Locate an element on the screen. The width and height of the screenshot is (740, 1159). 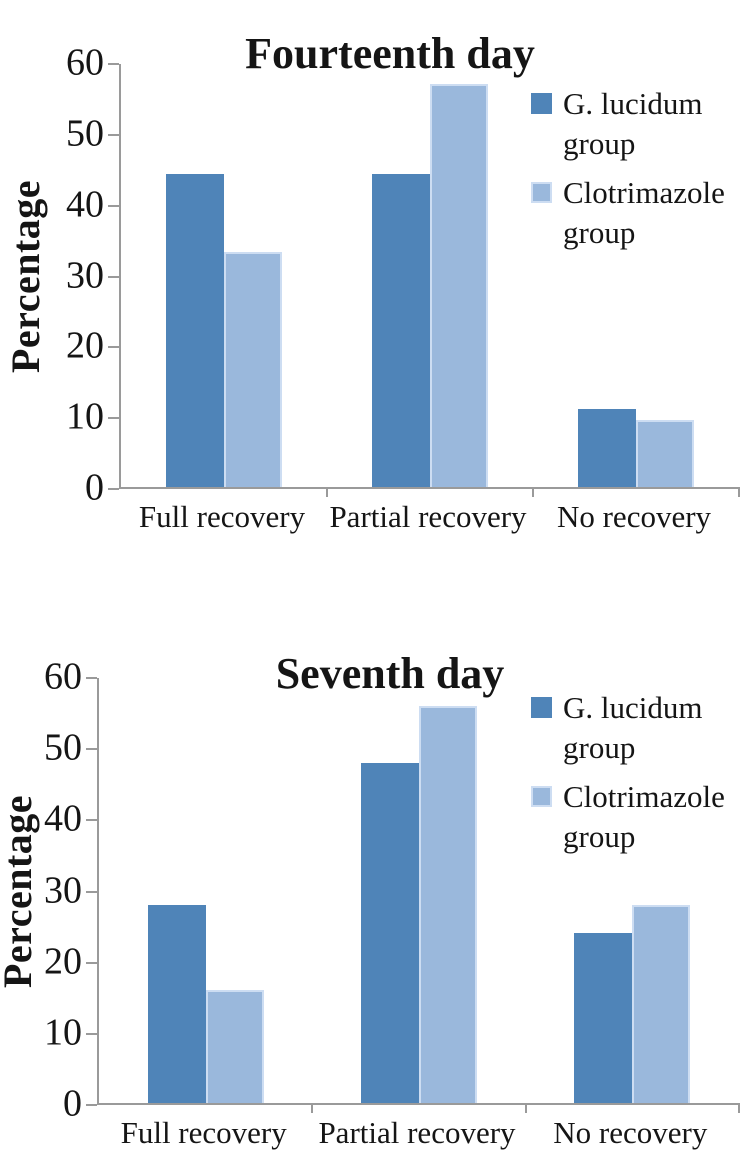
chart-title: Seventh day is located at coordinates (390, 673).